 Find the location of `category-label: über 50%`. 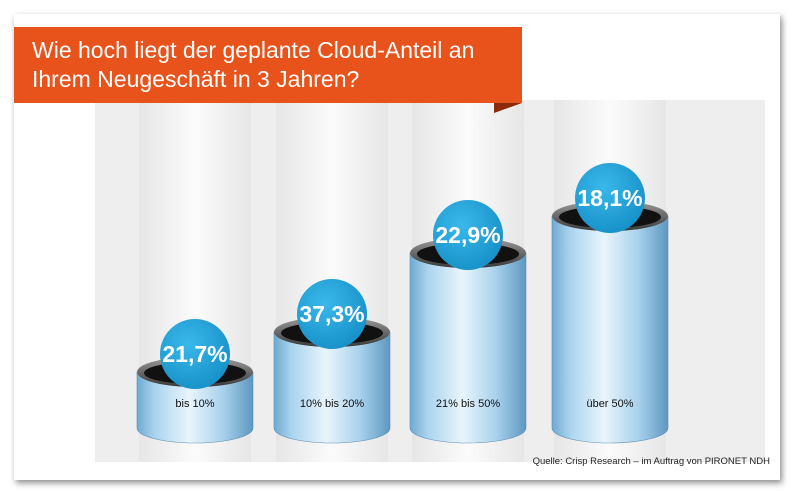

category-label: über 50% is located at coordinates (609, 404).